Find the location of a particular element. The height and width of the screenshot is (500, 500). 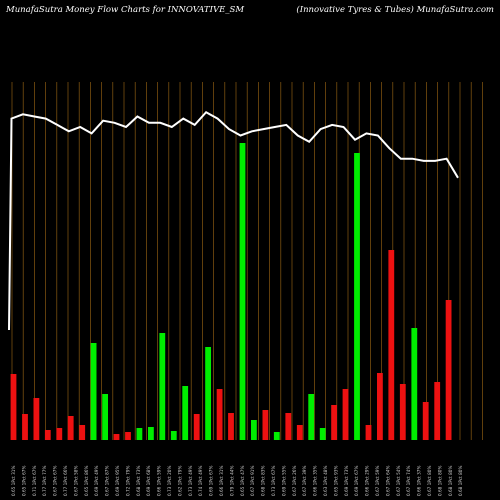

x-tick-label: 0.79 1Pct 44% is located at coordinates (231, 481).